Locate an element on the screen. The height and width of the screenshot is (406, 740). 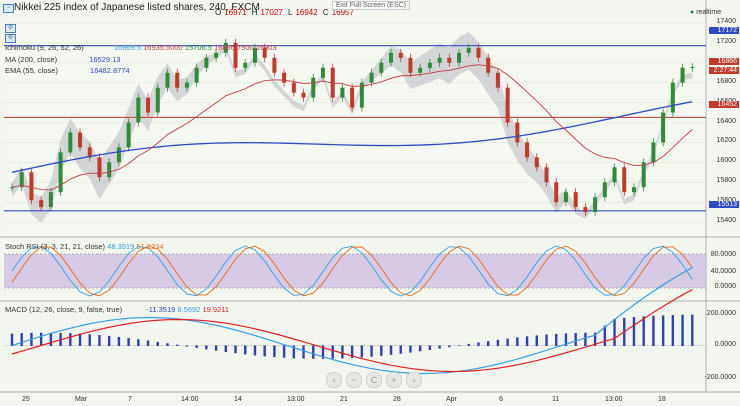
exit-fullscreen-button: Exit Full Screen (ESC) is located at coordinates (371, 5).